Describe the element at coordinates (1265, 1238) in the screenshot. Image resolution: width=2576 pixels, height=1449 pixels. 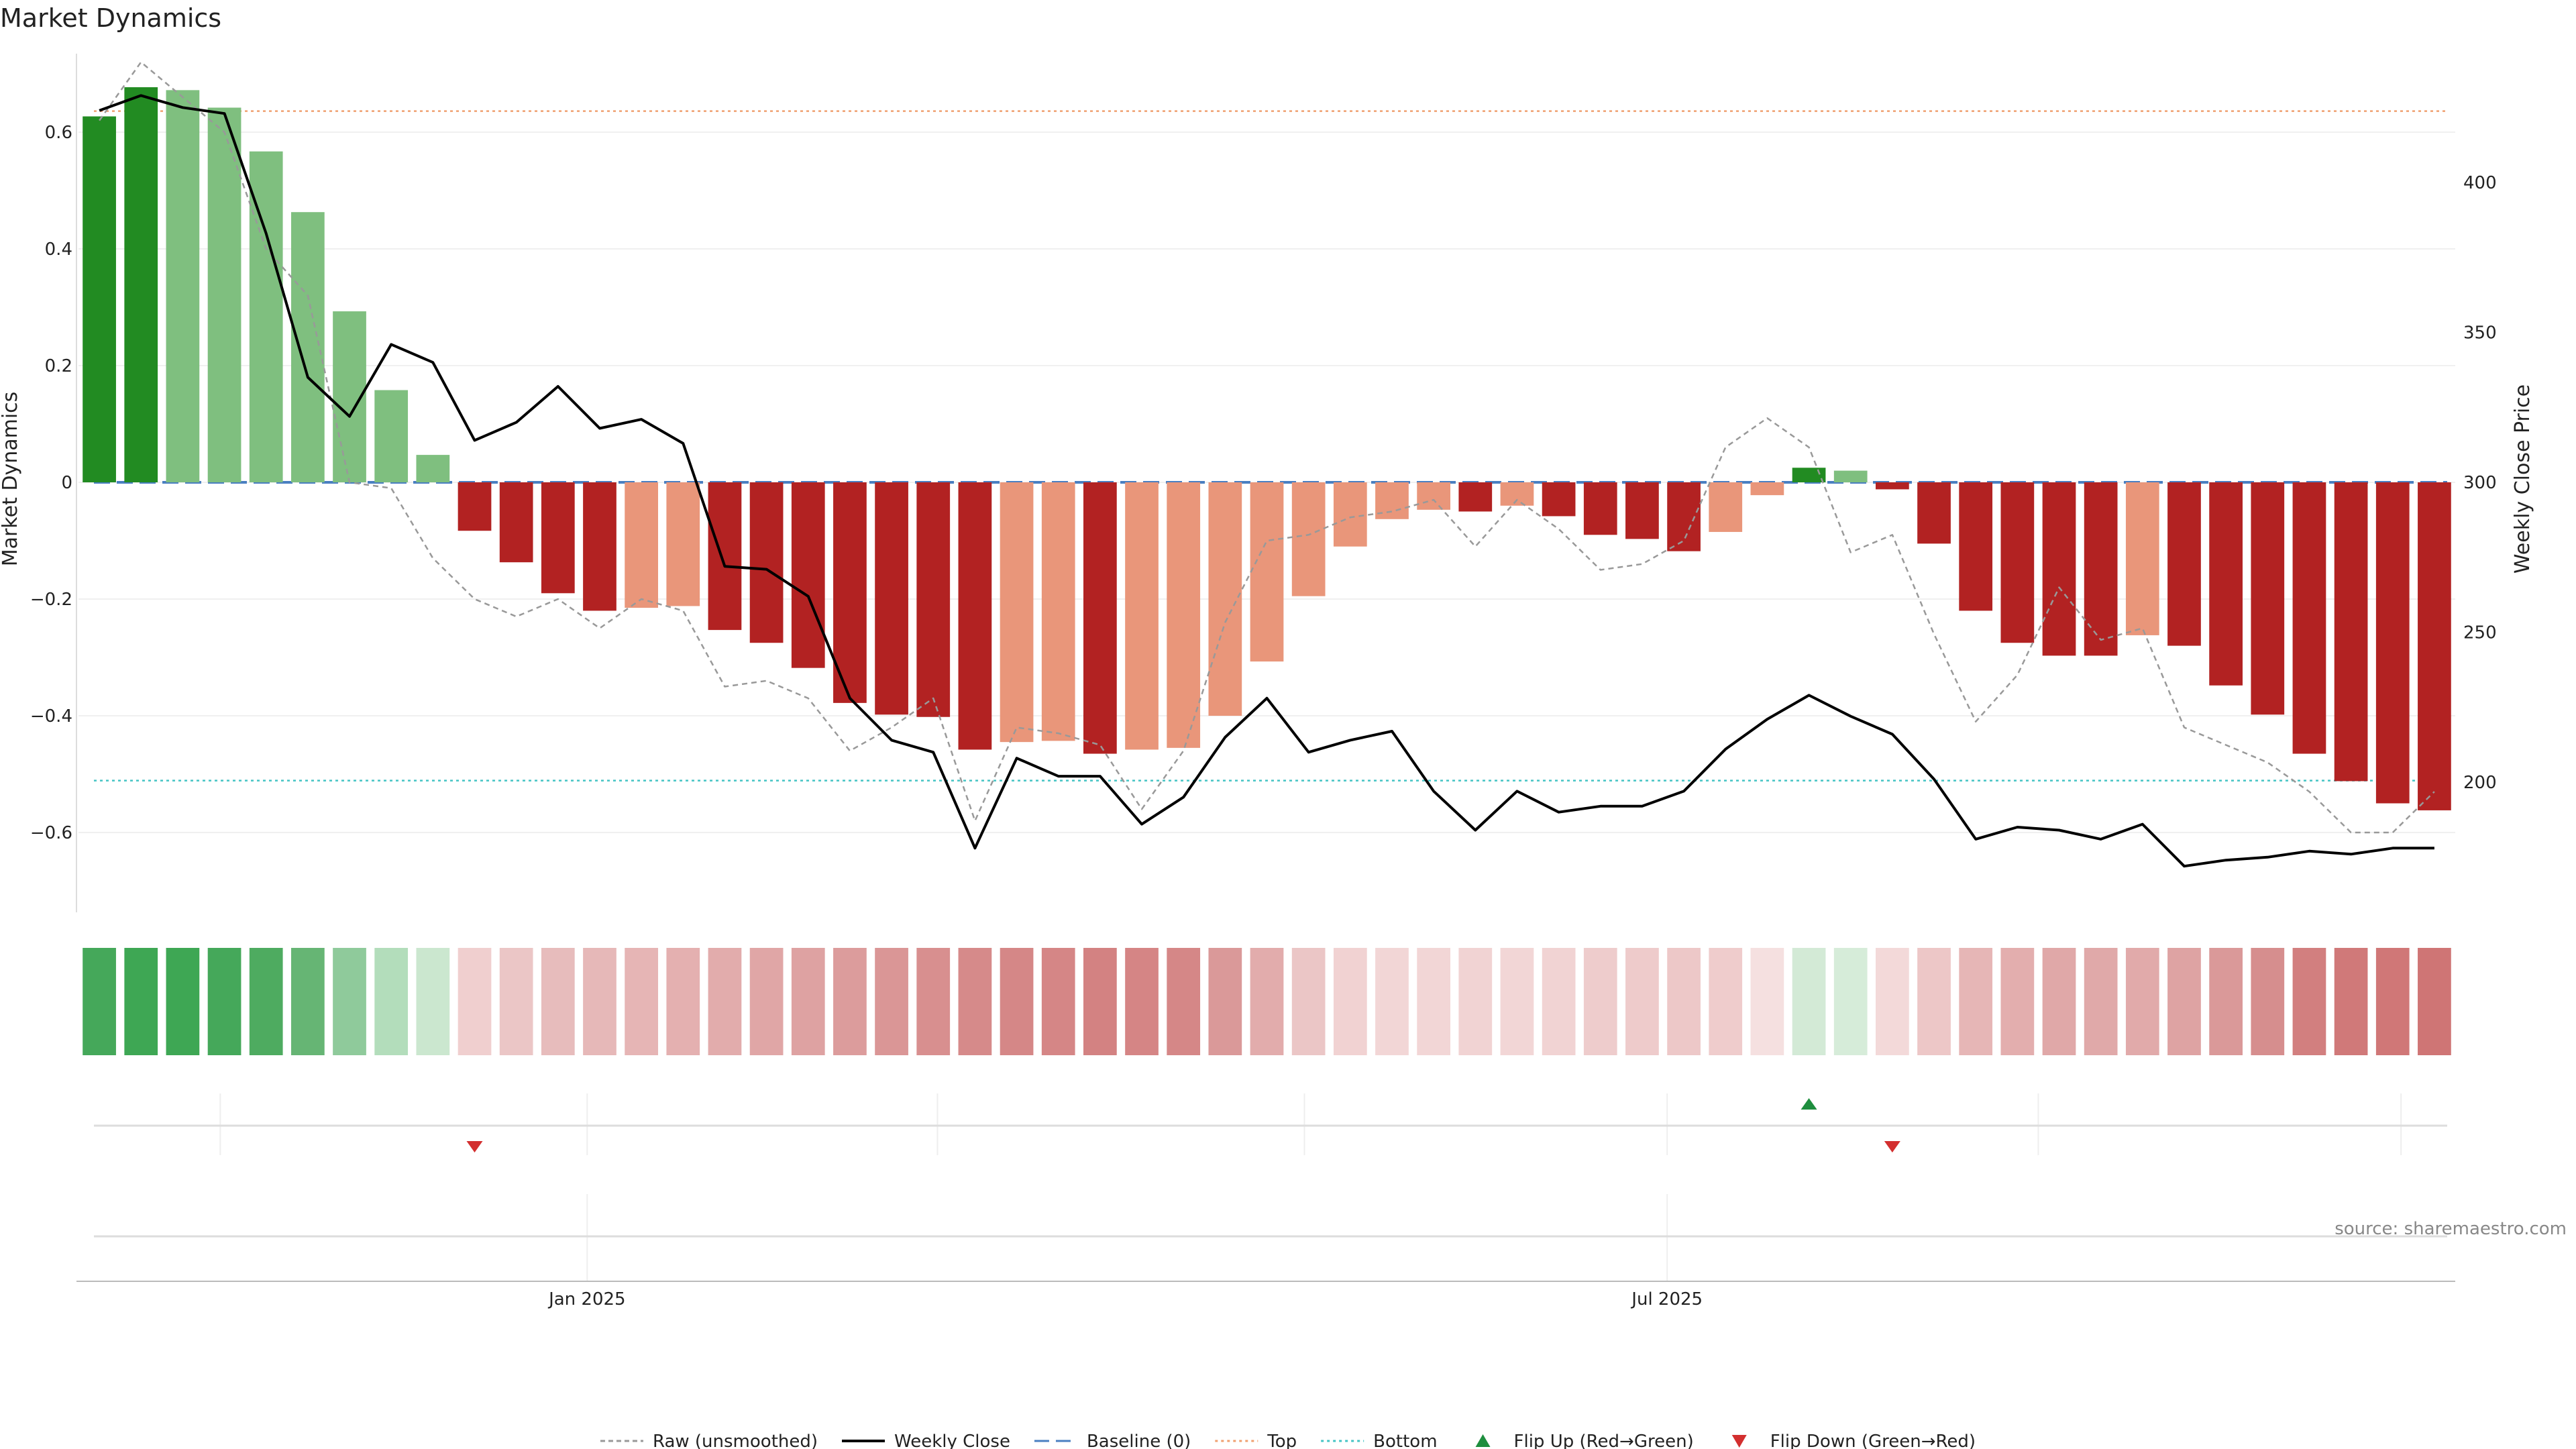
I see `date-axis-panel` at that location.